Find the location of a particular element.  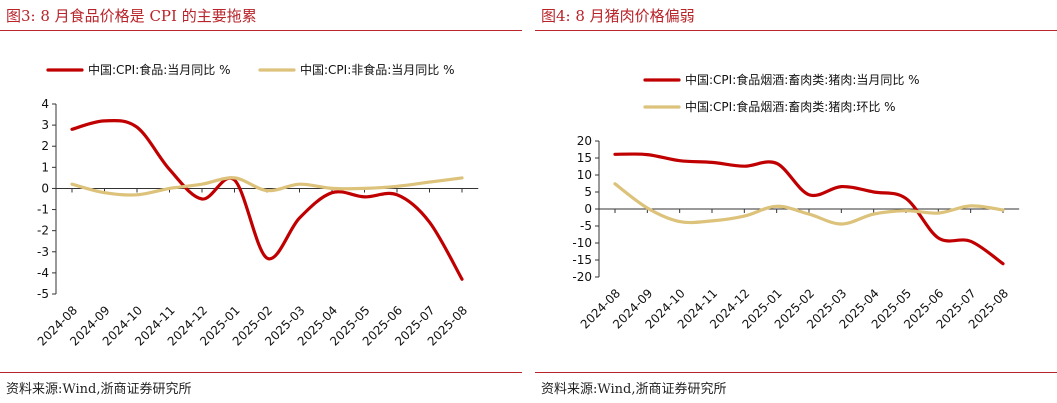

y-tick-label: 5 is located at coordinates (588, 192).